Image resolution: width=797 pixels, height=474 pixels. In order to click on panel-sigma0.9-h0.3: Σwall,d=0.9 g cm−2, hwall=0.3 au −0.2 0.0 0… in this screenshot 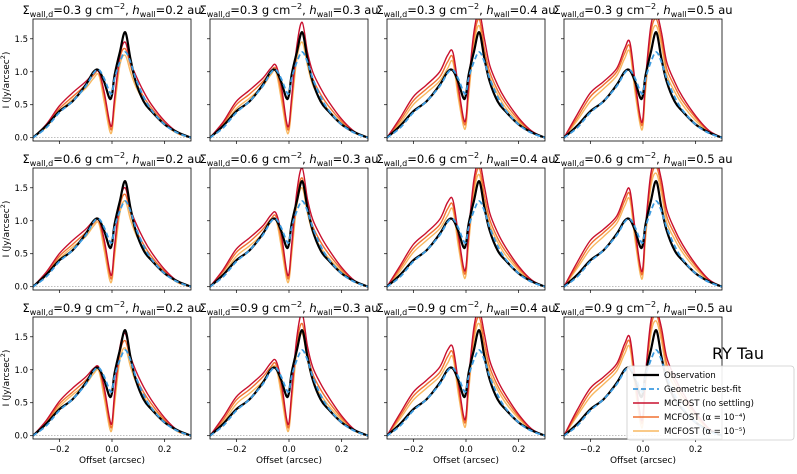, I will do `click(288, 383)`.